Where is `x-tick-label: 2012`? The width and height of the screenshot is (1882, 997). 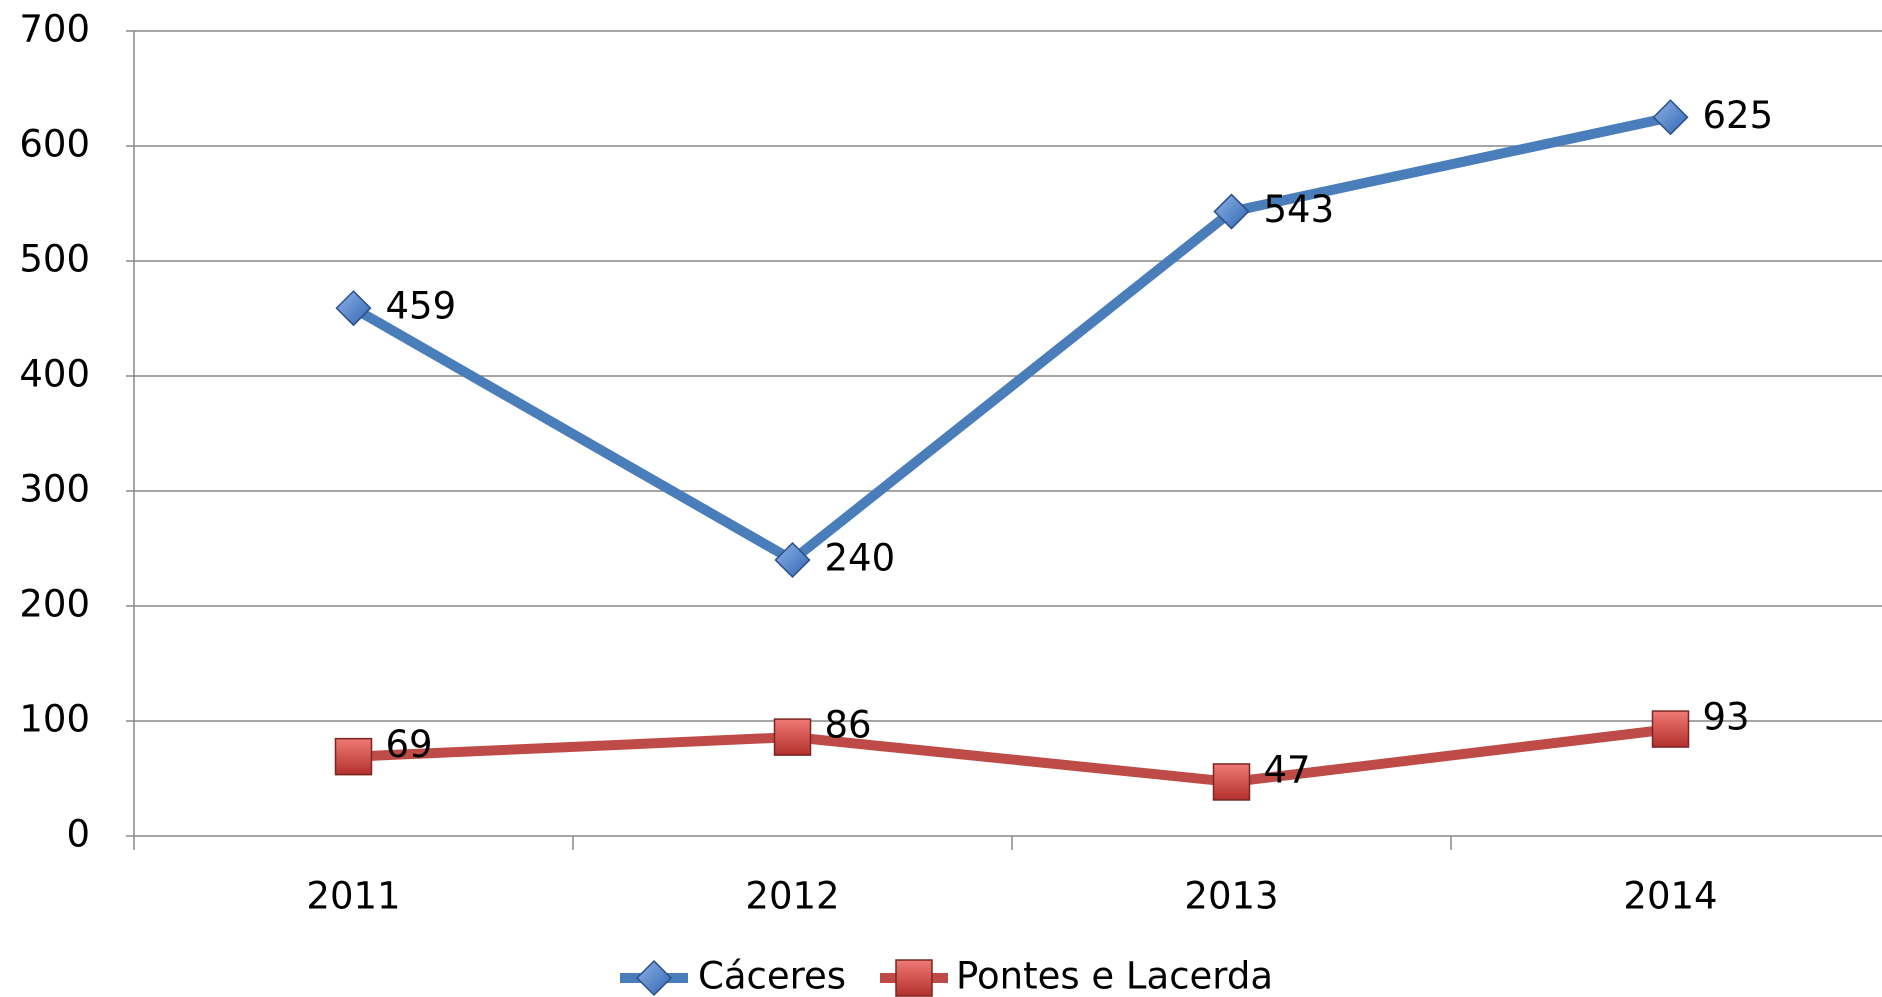 x-tick-label: 2012 is located at coordinates (792, 896).